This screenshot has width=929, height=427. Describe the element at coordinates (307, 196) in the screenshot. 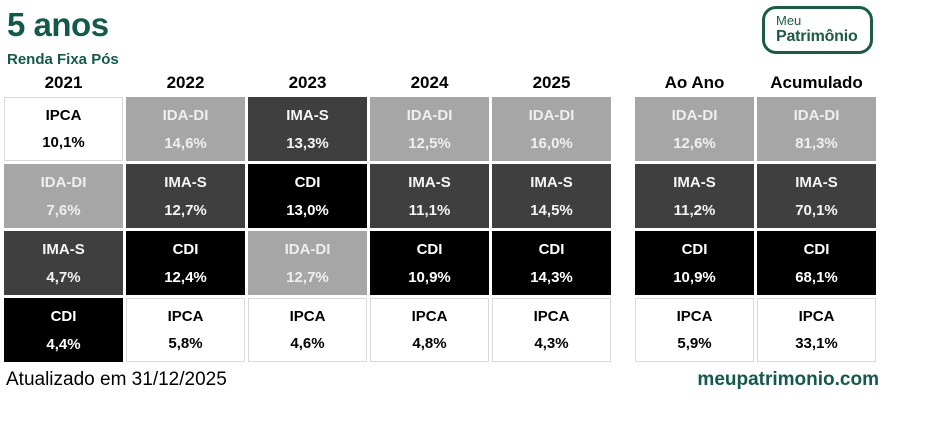

I see `return-cell: CDI 13,0%` at that location.